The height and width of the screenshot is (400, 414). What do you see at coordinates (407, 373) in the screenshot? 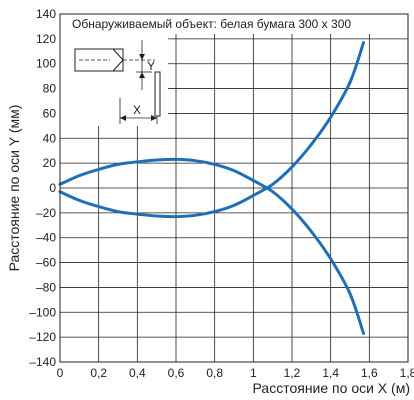
I see `x-tick-label: 1,8` at bounding box center [407, 373].